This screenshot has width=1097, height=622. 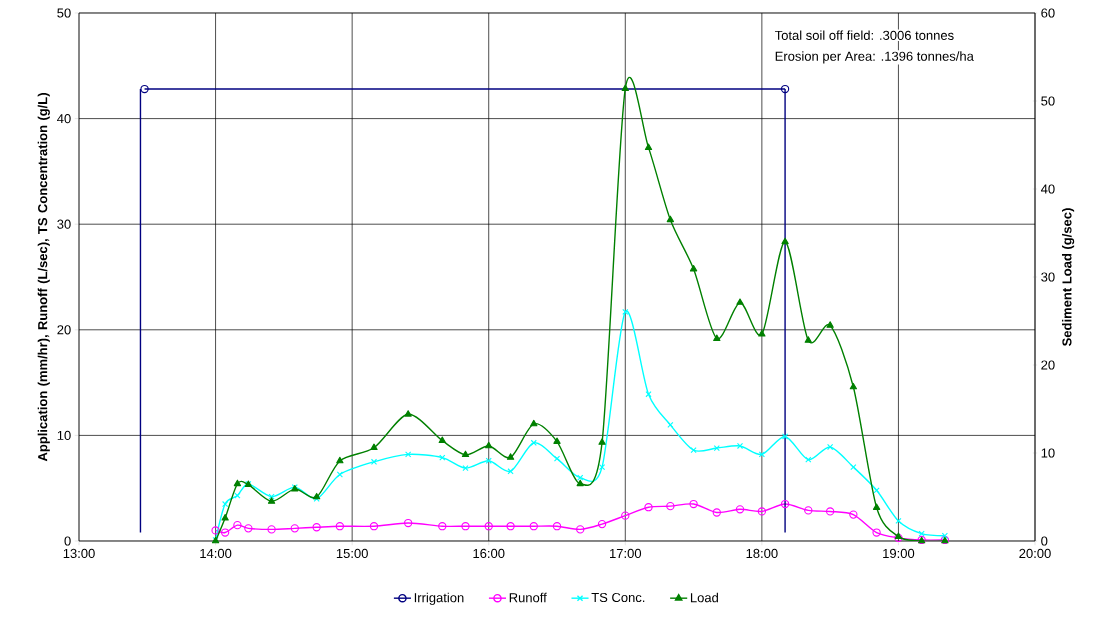 I want to click on legend-label: TS Conc., so click(x=618, y=597).